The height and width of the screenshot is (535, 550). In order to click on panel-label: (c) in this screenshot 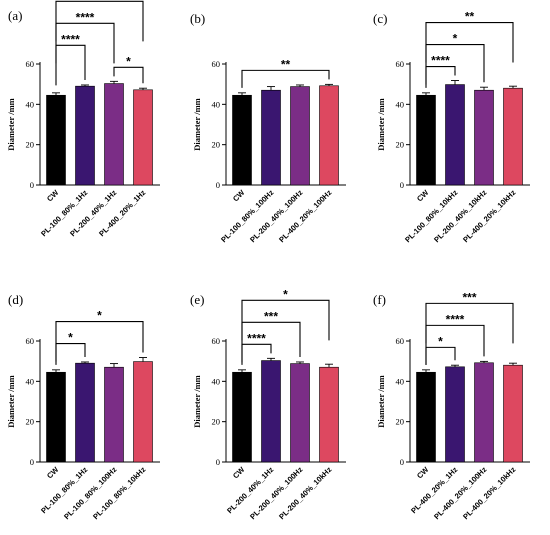, I will do `click(380, 18)`.